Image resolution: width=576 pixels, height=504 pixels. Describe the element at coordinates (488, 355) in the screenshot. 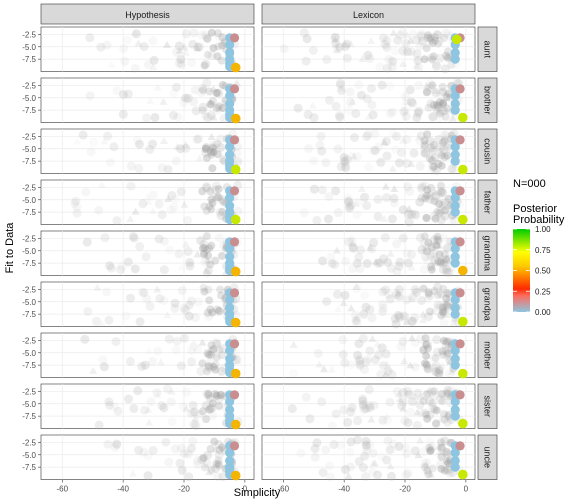

I see `row-strip-label: mother` at that location.